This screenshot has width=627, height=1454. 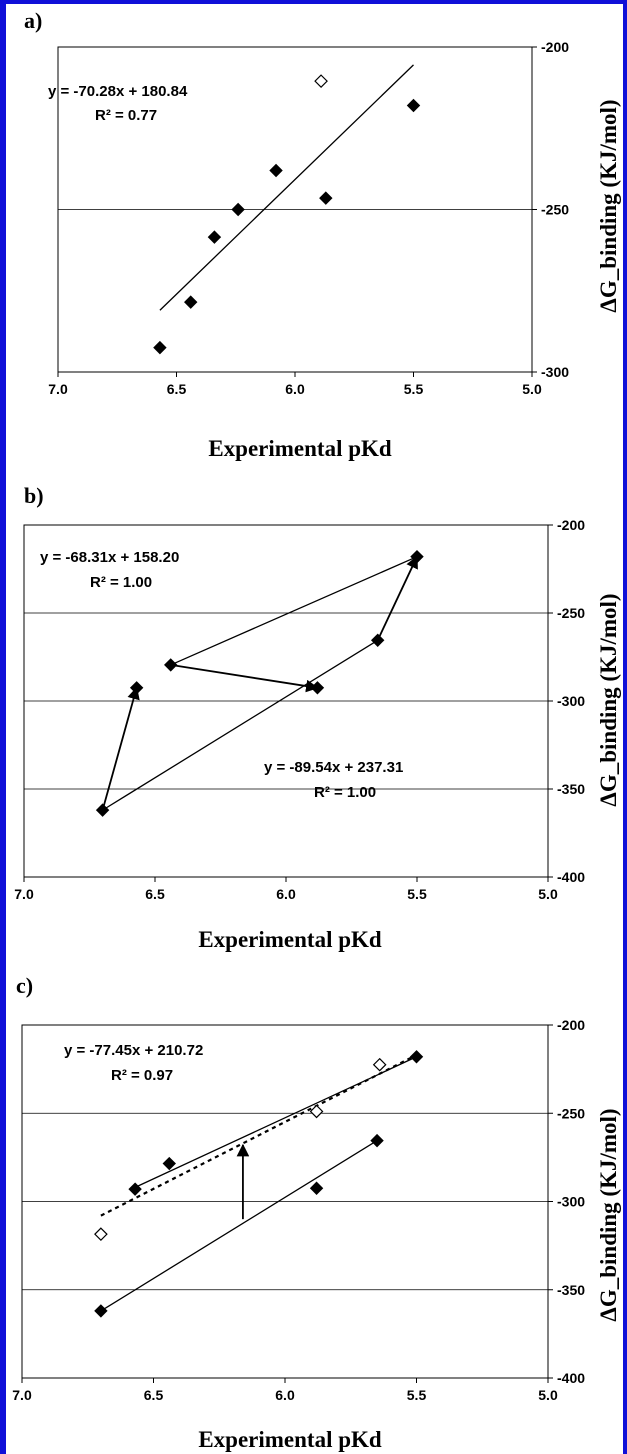 I want to click on panel-c-y-tick-label-4: -400, so click(x=571, y=1378).